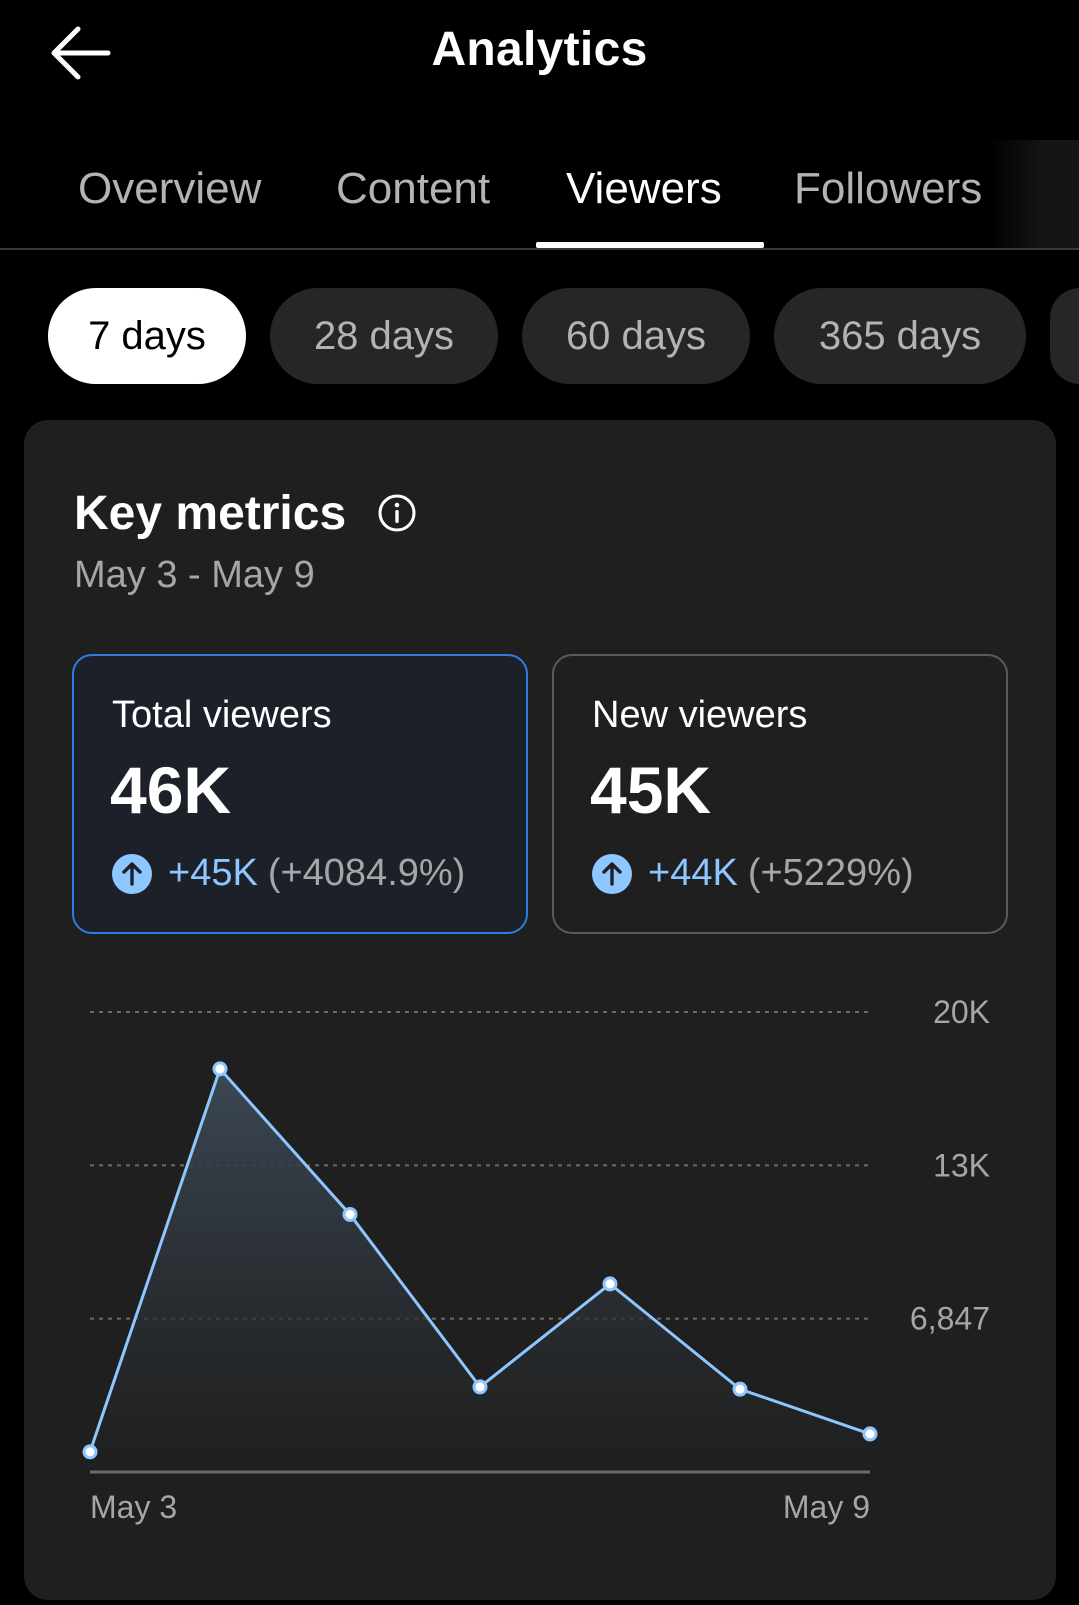  What do you see at coordinates (539, 49) in the screenshot?
I see `page-title: Analytics` at bounding box center [539, 49].